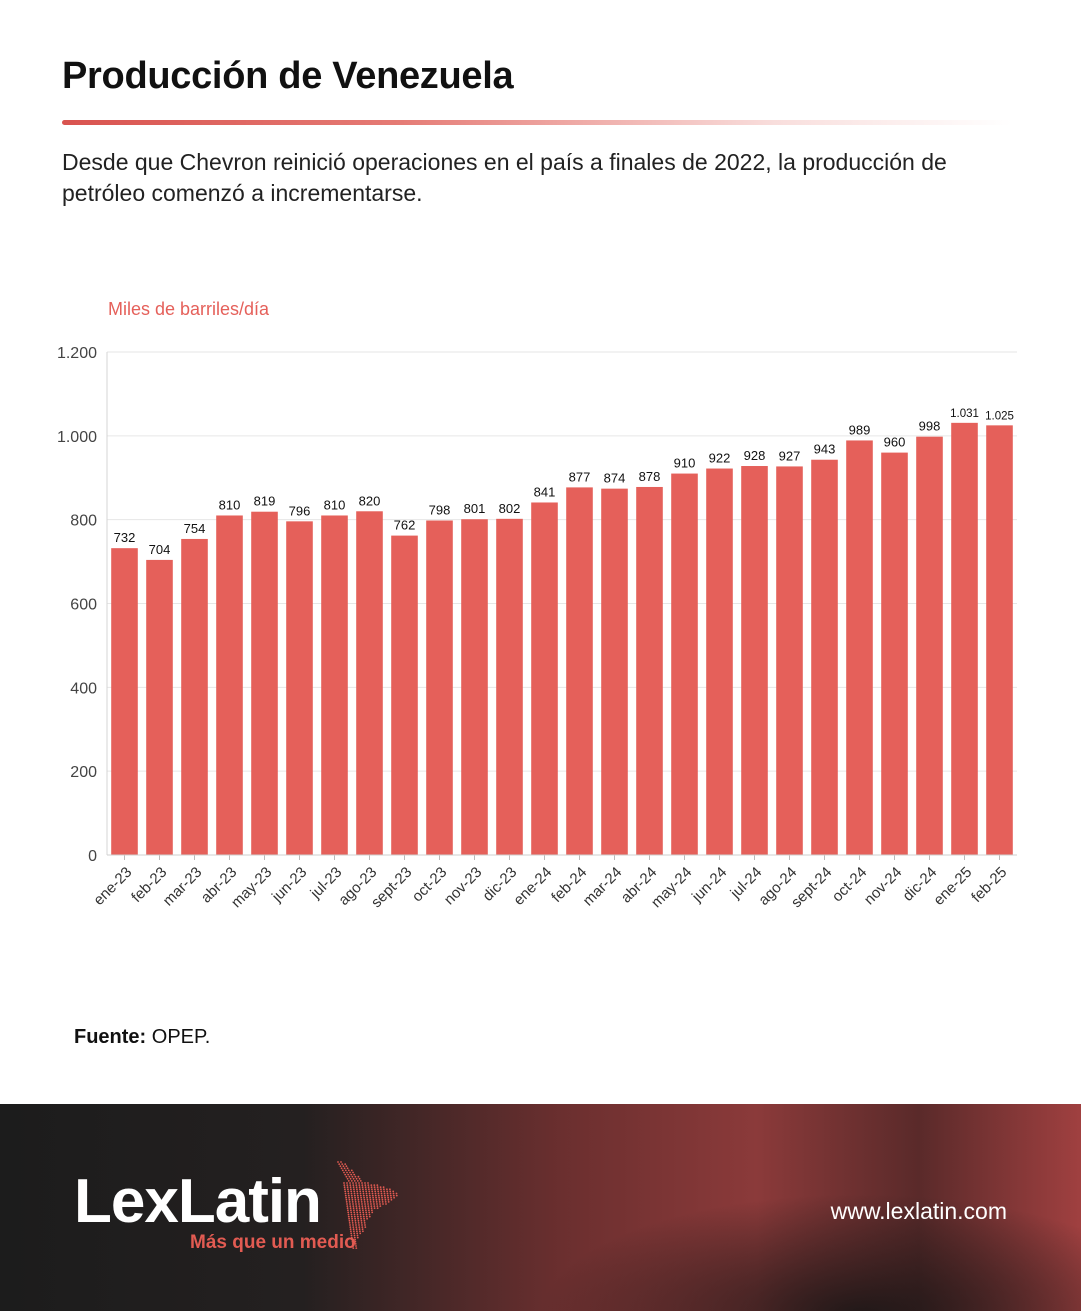 This screenshot has height=1311, width=1081. Describe the element at coordinates (230, 504) in the screenshot. I see `bar-value-label: 810` at that location.